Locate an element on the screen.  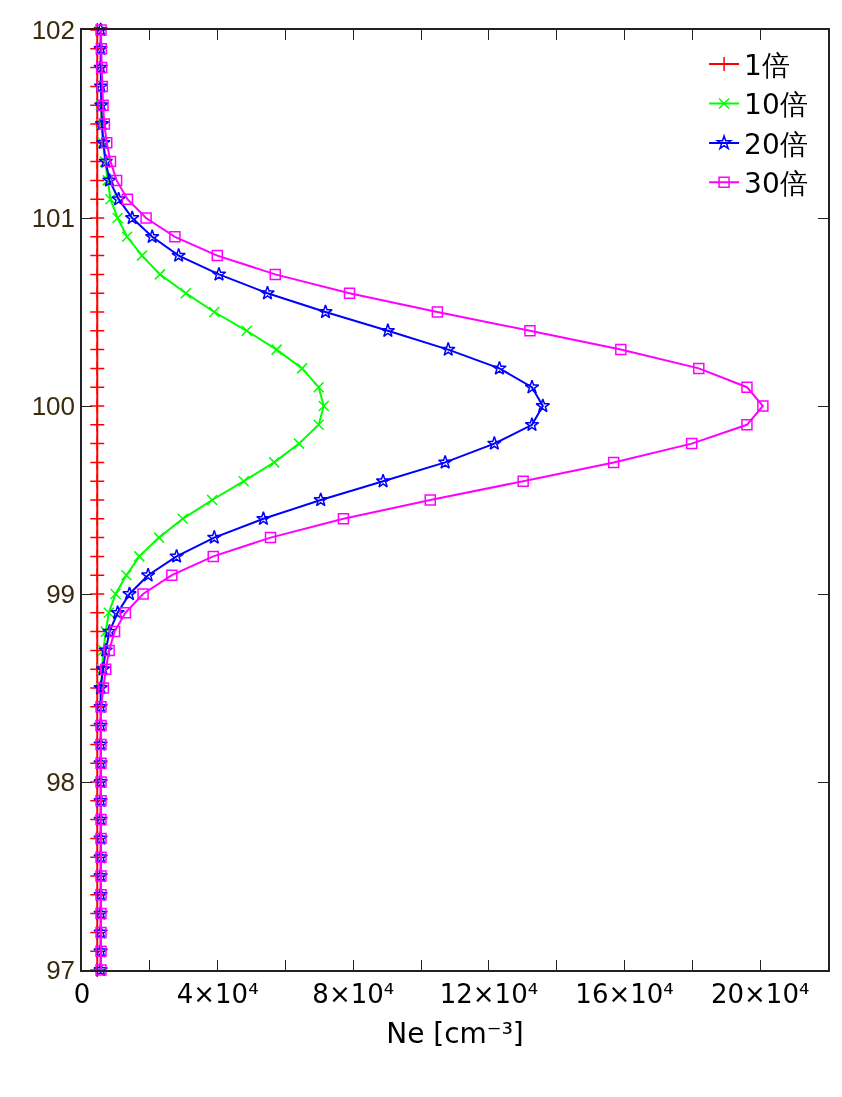
y-tick-label: 102 is located at coordinates (53, 30).